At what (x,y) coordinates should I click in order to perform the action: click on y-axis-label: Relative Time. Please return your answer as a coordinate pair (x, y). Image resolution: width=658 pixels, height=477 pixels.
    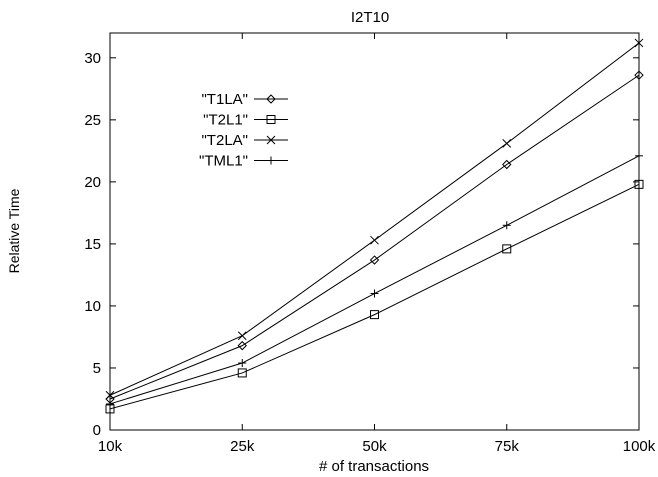
    Looking at the image, I should click on (14, 230).